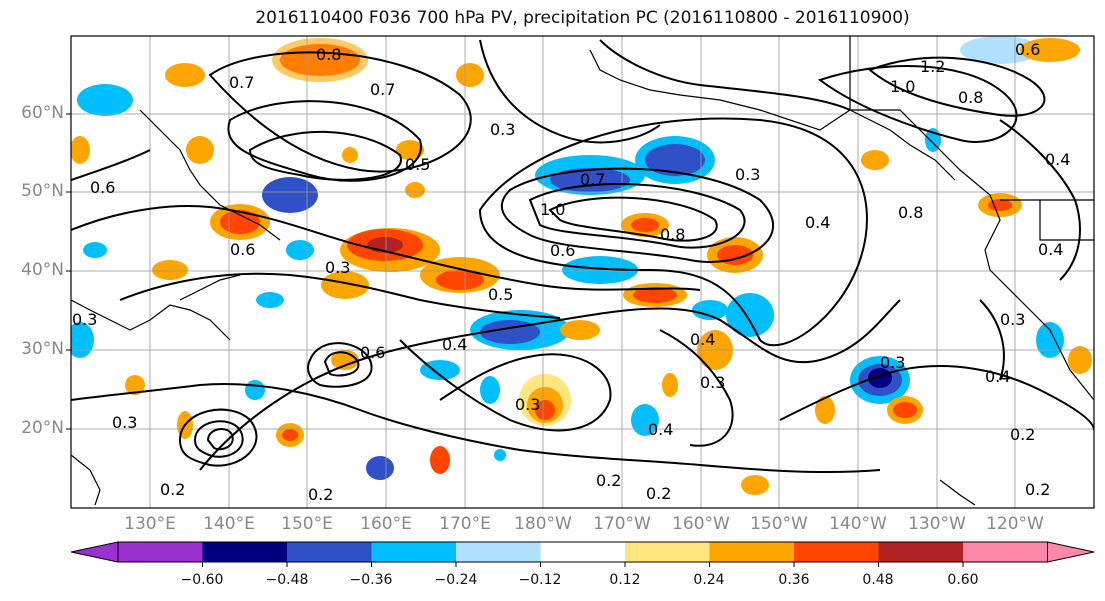 This screenshot has height=601, width=1105. What do you see at coordinates (779, 524) in the screenshot?
I see `lon-label: 150°W` at bounding box center [779, 524].